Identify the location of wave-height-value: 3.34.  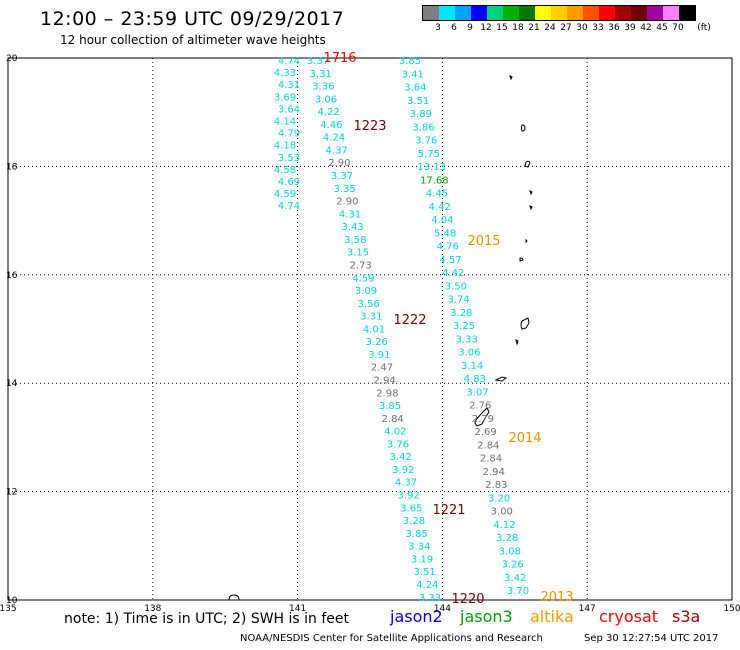
(419, 547).